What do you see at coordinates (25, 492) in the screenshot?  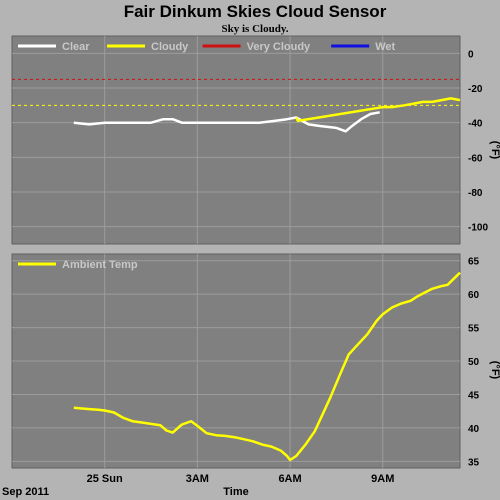 I see `date-label: Sep 2011` at bounding box center [25, 492].